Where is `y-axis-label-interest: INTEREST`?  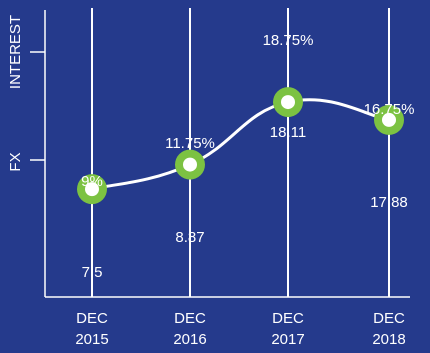
y-axis-label-interest: INTEREST is located at coordinates (15, 52).